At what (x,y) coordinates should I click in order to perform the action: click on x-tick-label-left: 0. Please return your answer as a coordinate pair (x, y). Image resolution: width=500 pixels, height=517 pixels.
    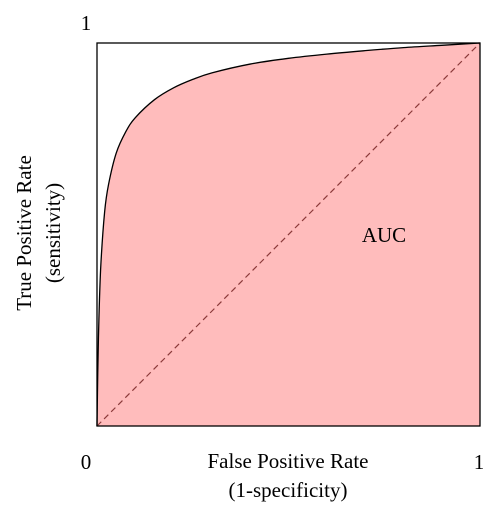
    Looking at the image, I should click on (86, 462).